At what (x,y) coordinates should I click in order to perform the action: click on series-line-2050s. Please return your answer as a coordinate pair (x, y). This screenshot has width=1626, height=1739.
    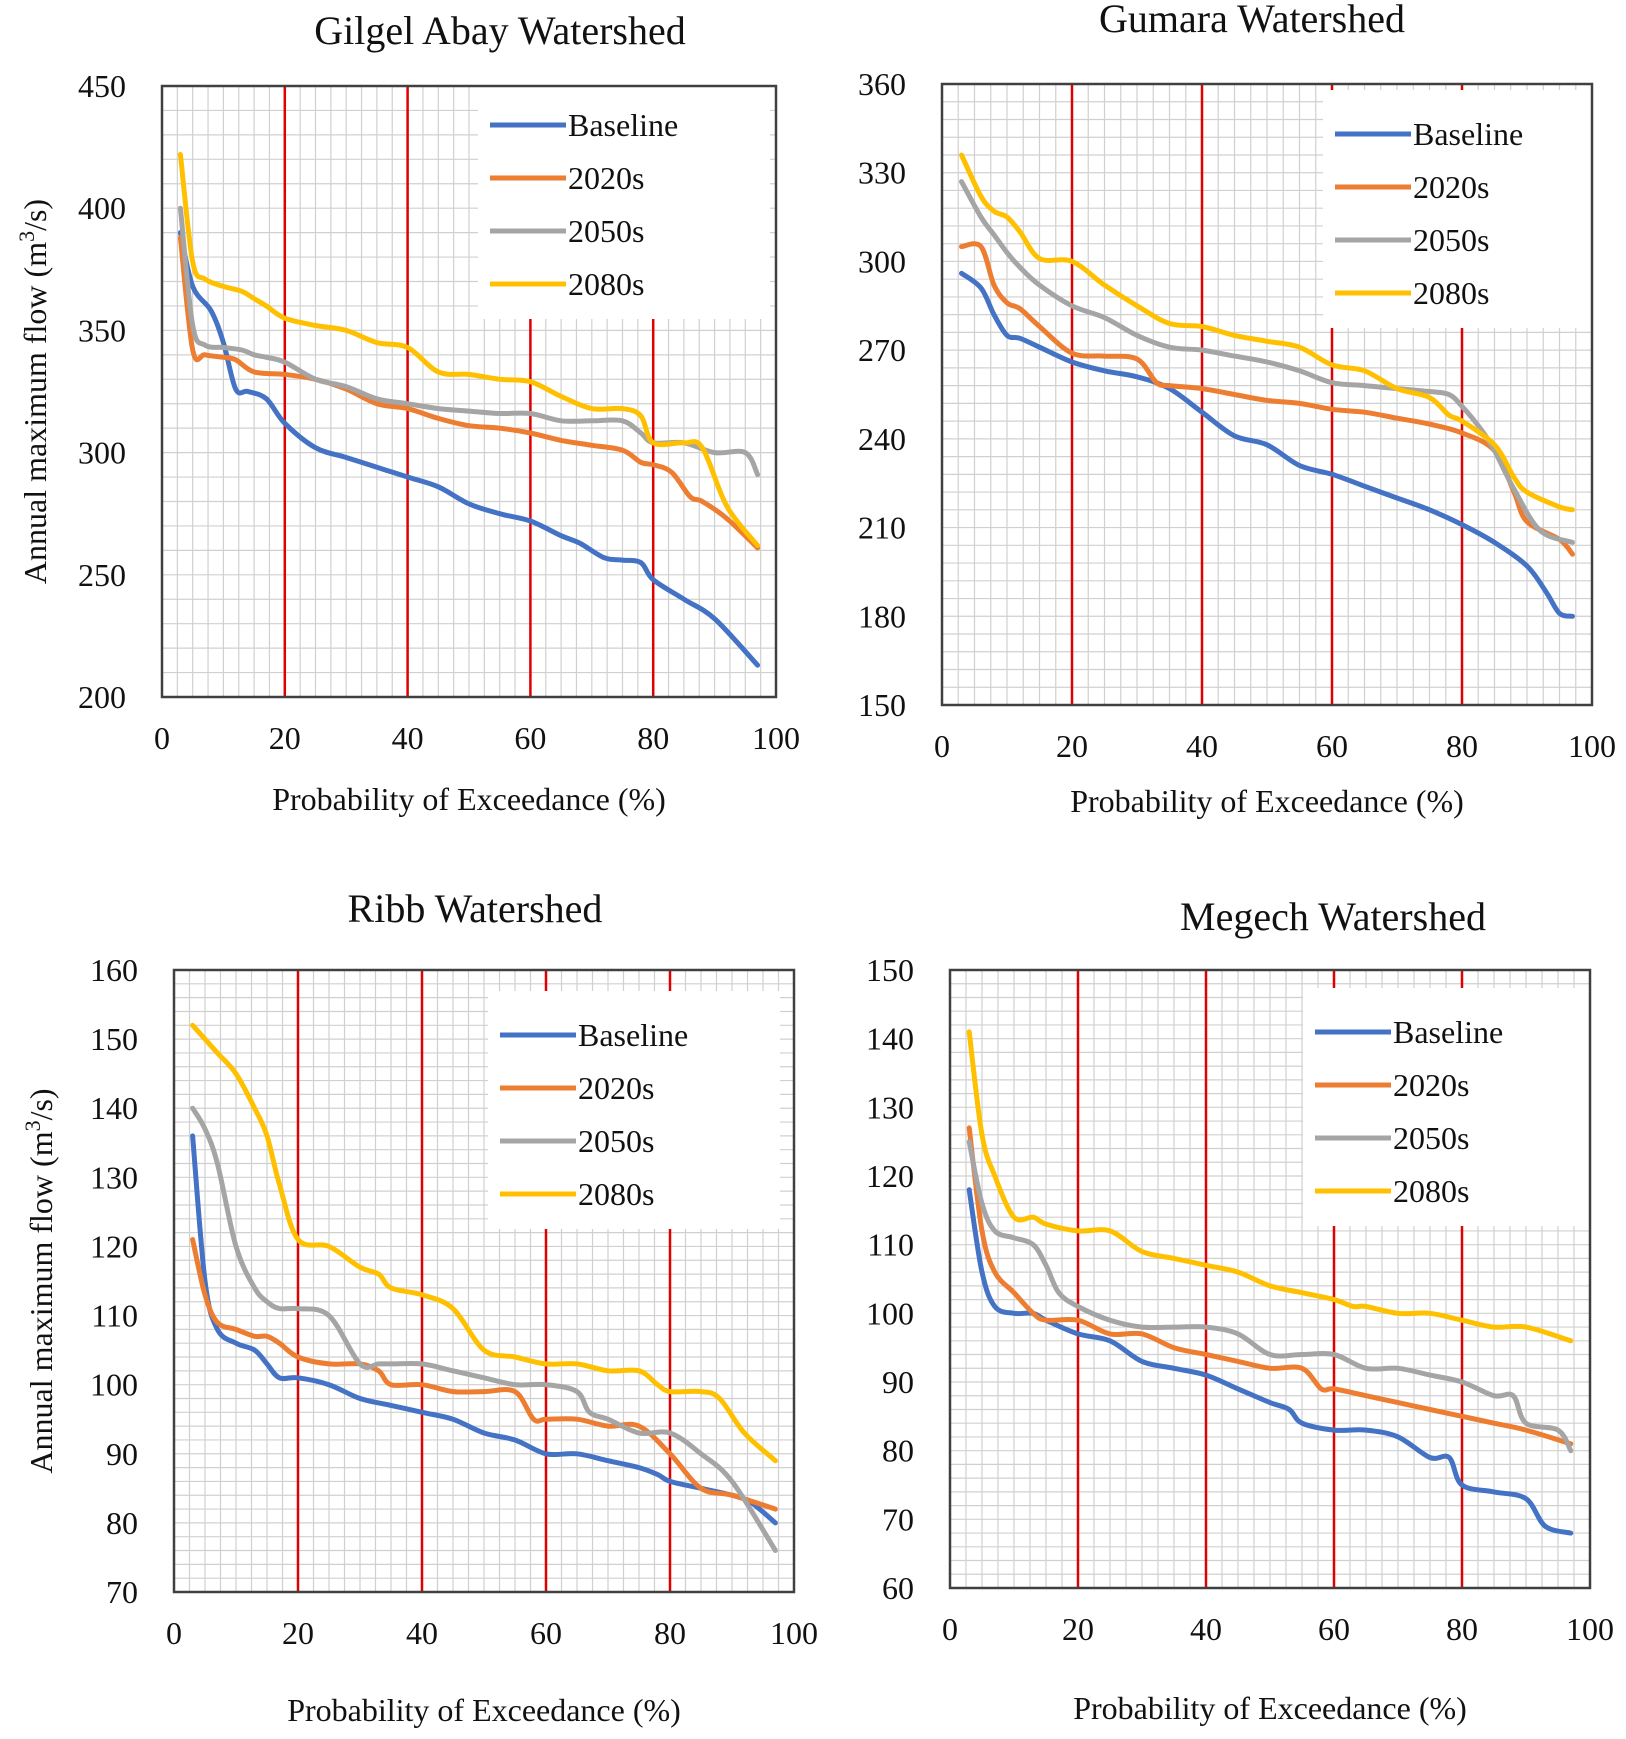
    Looking at the image, I should click on (1267, 362).